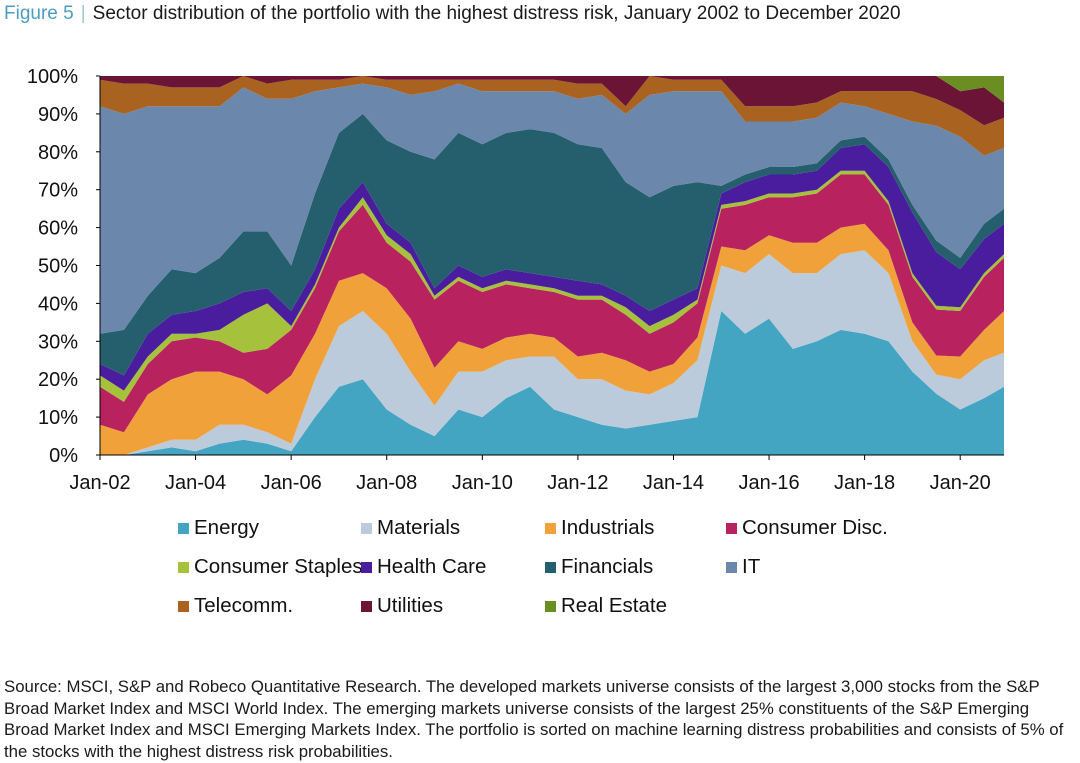 The width and height of the screenshot is (1080, 763). Describe the element at coordinates (432, 566) in the screenshot. I see `legend-label: Health Care` at that location.